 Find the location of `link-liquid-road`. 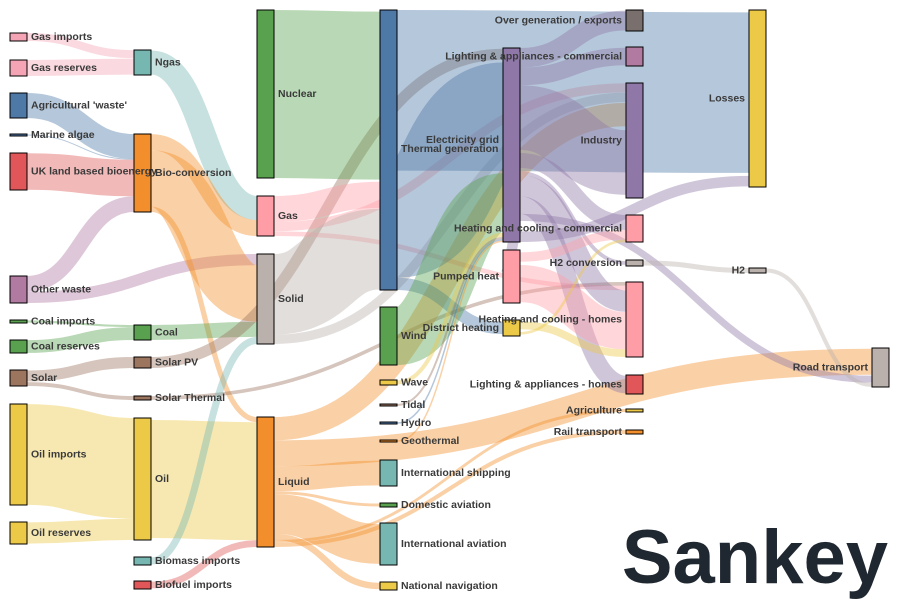

link-liquid-road is located at coordinates (573, 407).